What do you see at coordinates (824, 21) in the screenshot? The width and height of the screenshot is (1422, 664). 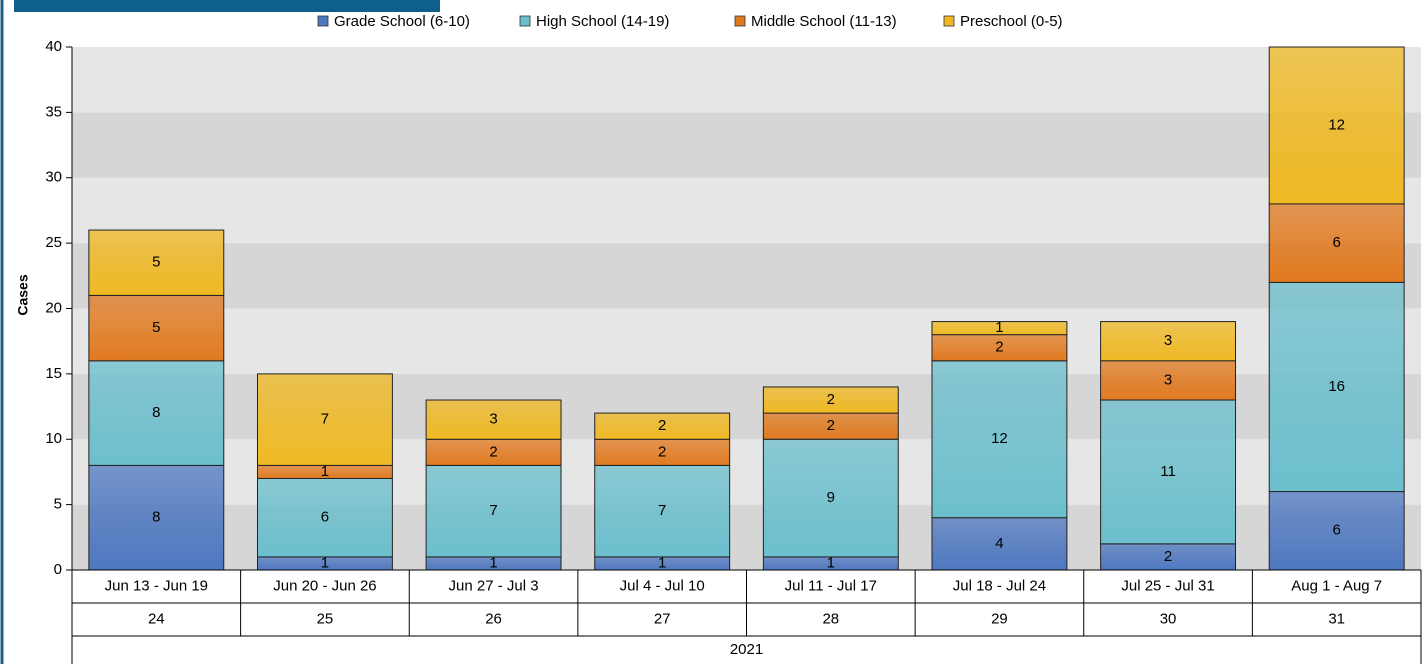 I see `legend-label: Middle School (11-13)` at bounding box center [824, 21].